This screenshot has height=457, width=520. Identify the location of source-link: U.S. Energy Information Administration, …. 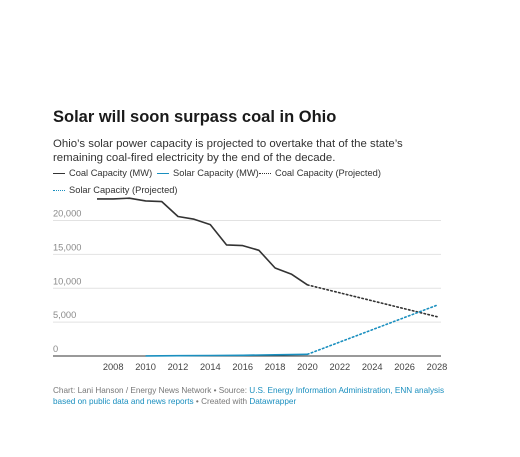
(249, 396).